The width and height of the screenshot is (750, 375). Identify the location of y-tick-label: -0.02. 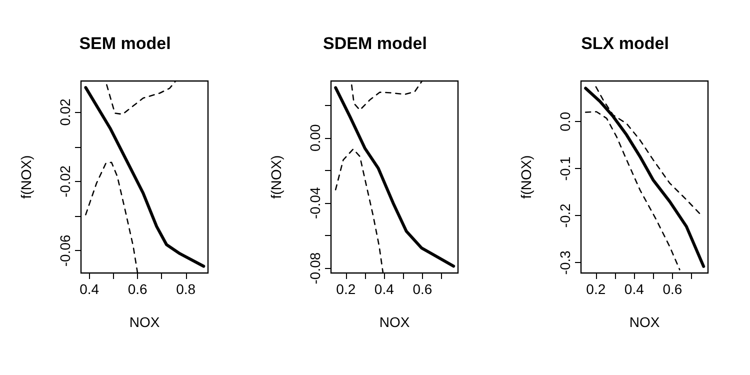
(65, 181).